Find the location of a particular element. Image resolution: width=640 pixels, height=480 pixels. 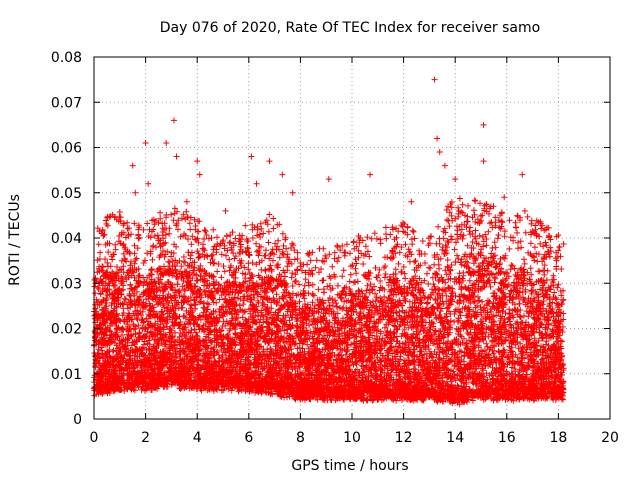

x-tick-label: 0 is located at coordinates (94, 438).